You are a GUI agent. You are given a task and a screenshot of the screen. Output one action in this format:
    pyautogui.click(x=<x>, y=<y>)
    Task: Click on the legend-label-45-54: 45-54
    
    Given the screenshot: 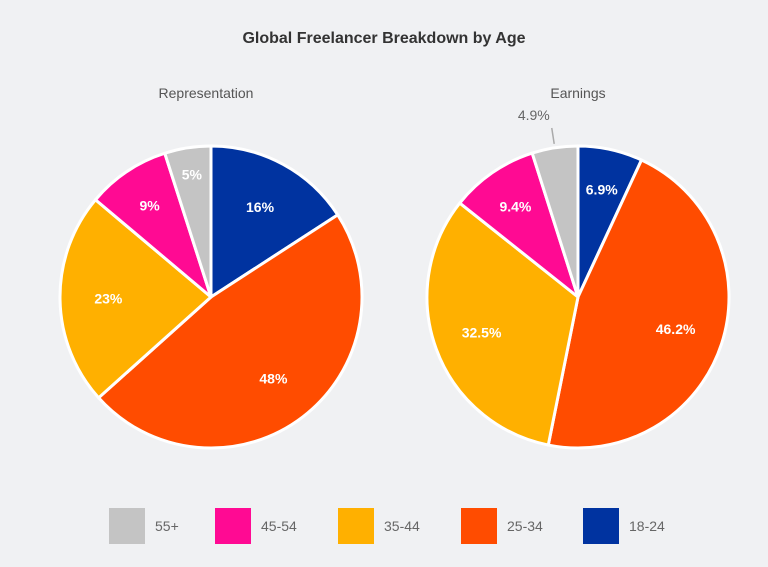 What is the action you would take?
    pyautogui.click(x=279, y=526)
    